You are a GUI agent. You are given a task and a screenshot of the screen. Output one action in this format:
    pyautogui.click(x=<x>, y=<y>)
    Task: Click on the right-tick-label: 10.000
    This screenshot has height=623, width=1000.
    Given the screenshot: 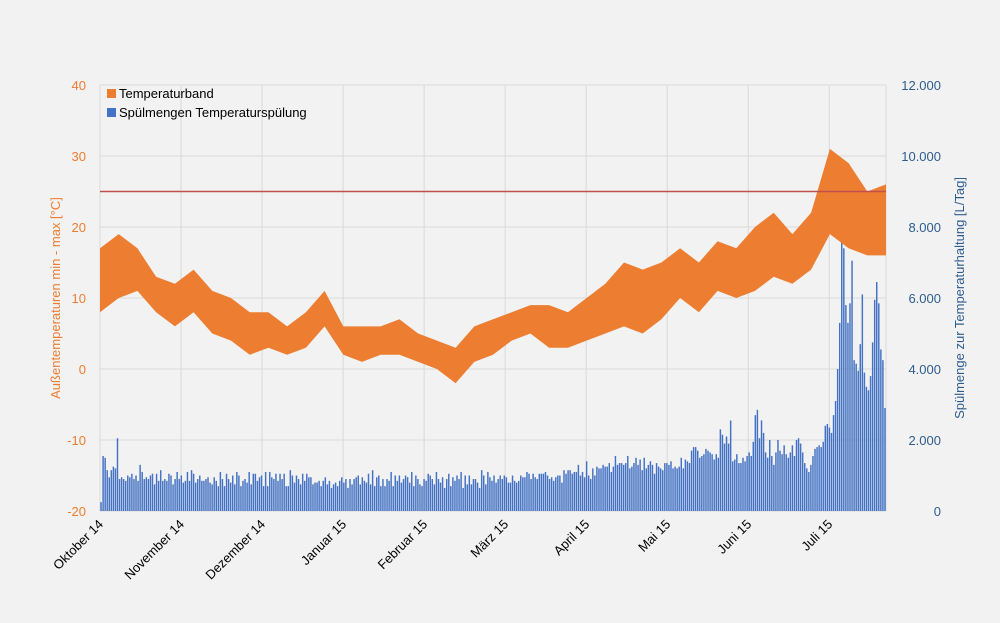 What is the action you would take?
    pyautogui.click(x=921, y=156)
    